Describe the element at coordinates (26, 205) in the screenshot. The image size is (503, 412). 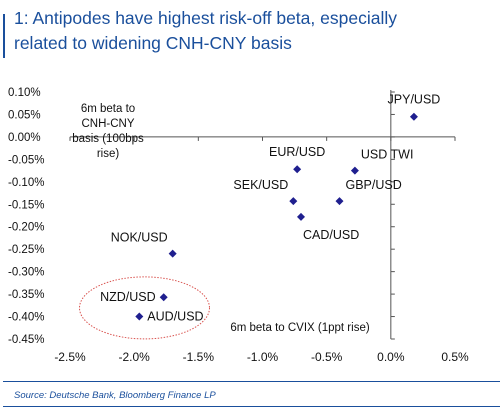
I see `y-tick-label: -0.15%` at that location.